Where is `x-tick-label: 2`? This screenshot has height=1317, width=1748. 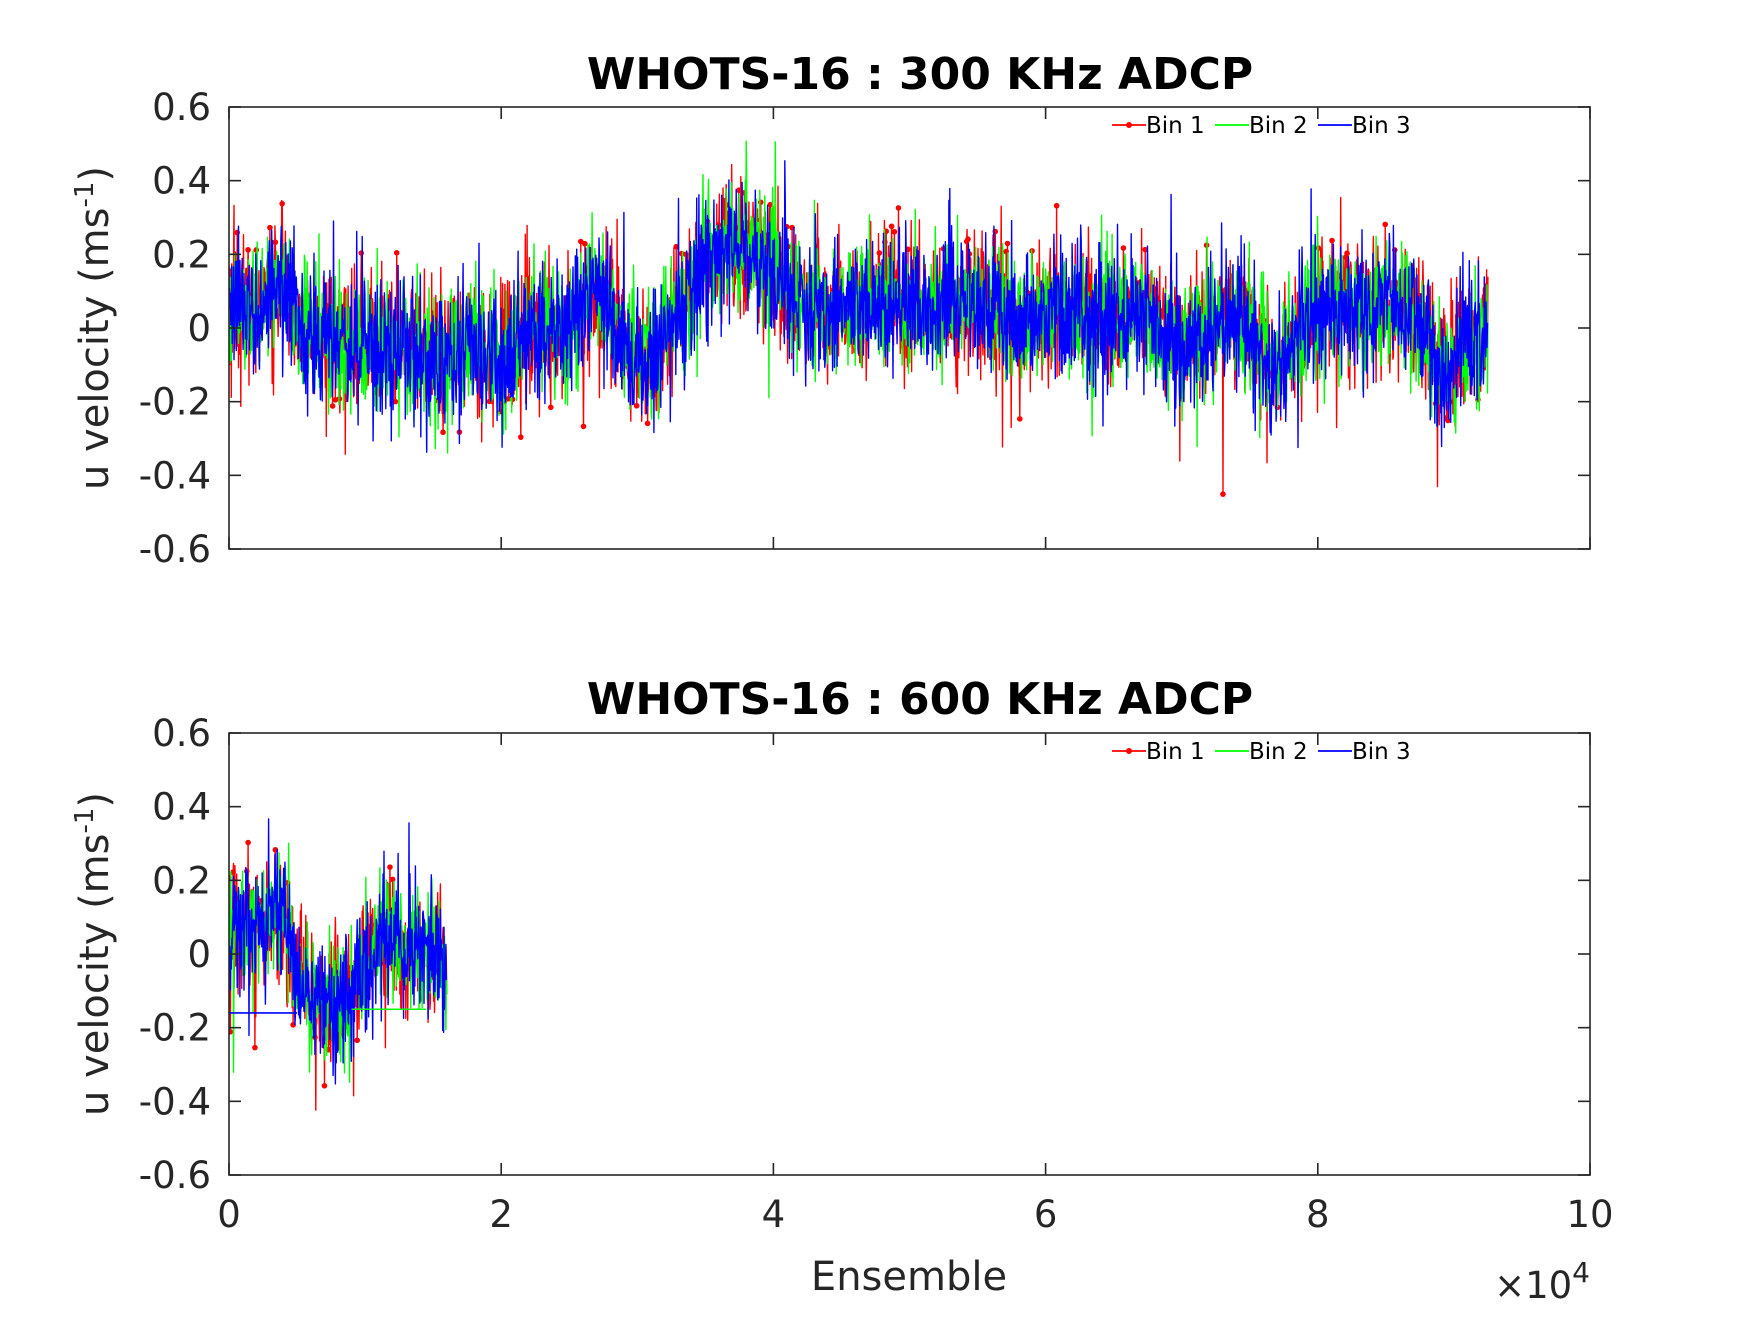
x-tick-label: 2 is located at coordinates (501, 1214).